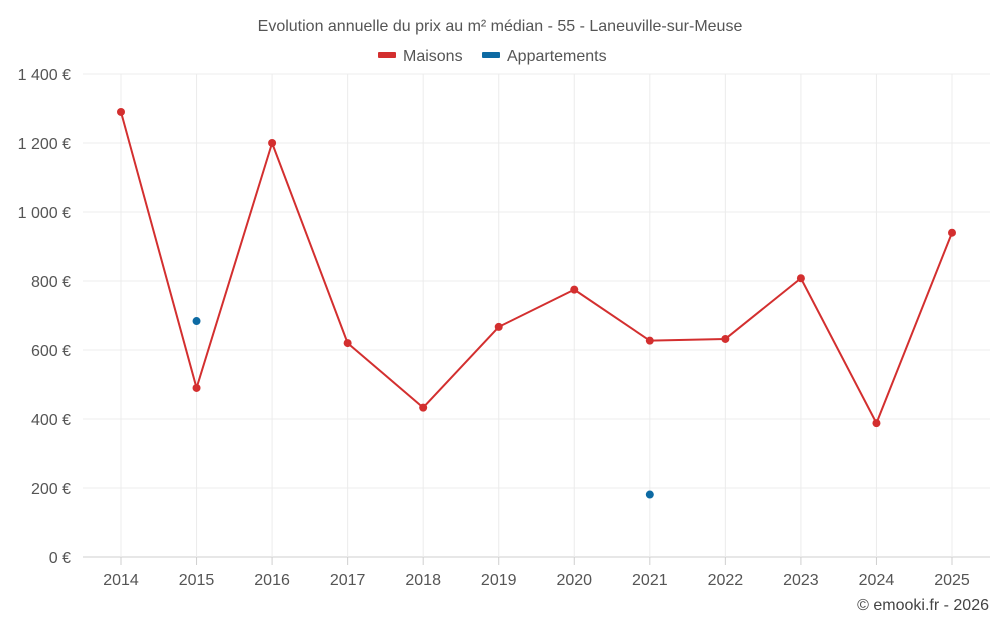 This screenshot has width=1000, height=625. Describe the element at coordinates (877, 580) in the screenshot. I see `x-tick-label: 2024` at that location.